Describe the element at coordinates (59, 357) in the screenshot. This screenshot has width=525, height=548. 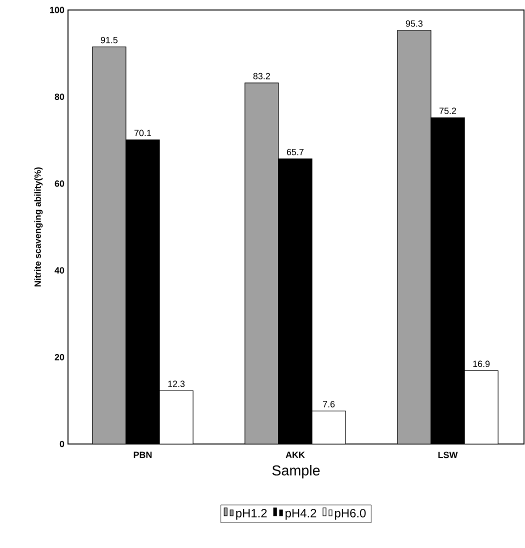
I see `y-tick-label: 20` at that location.